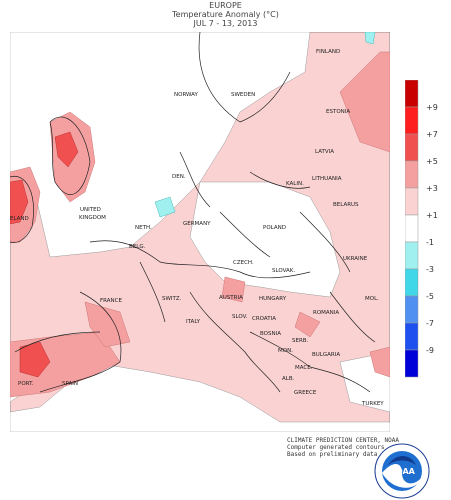 The image size is (451, 500). Describe the element at coordinates (355, 259) in the screenshot. I see `label-ukraine: UKRAINE` at that location.